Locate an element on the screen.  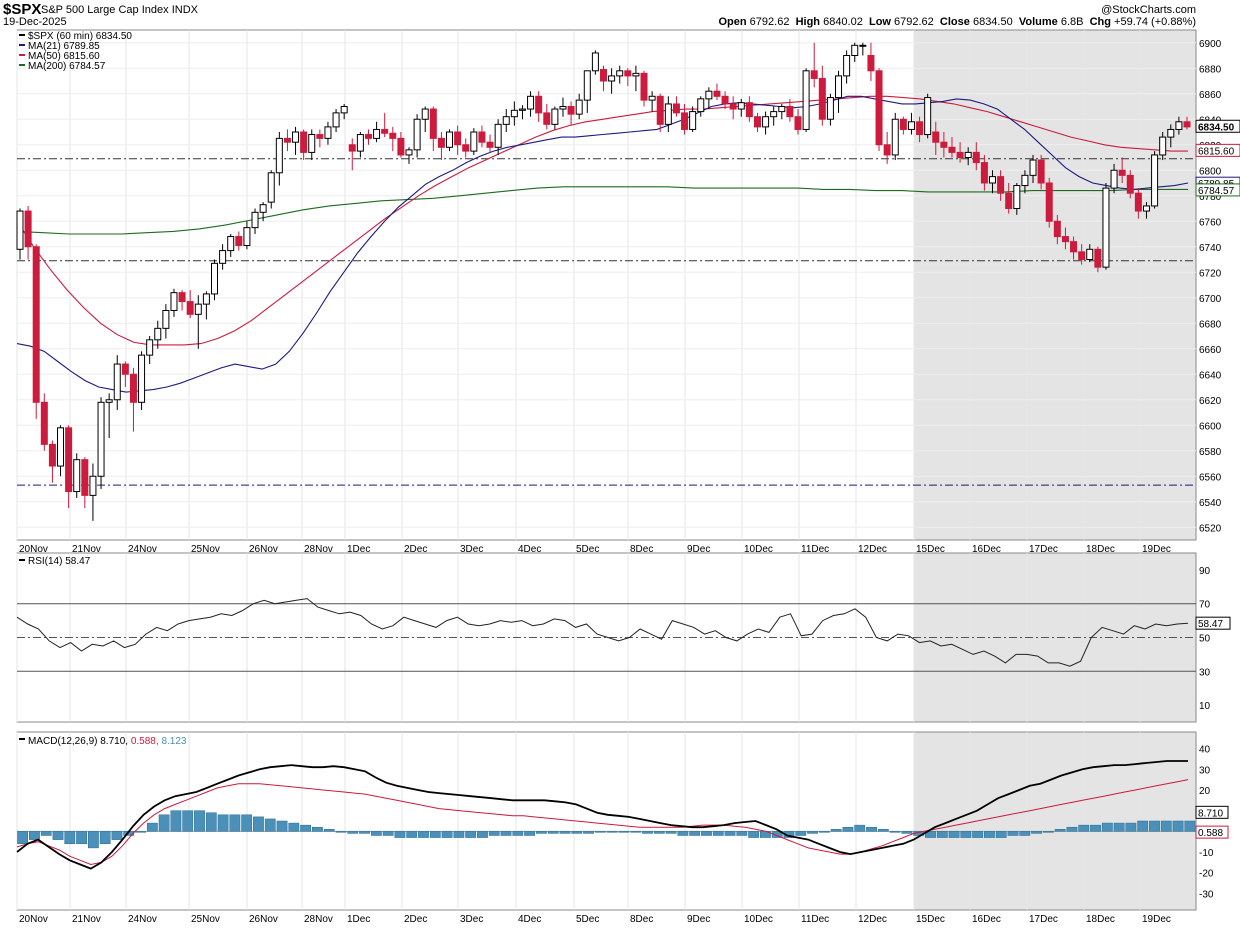
price-tag-label: 6834.50 is located at coordinates (1216, 127).